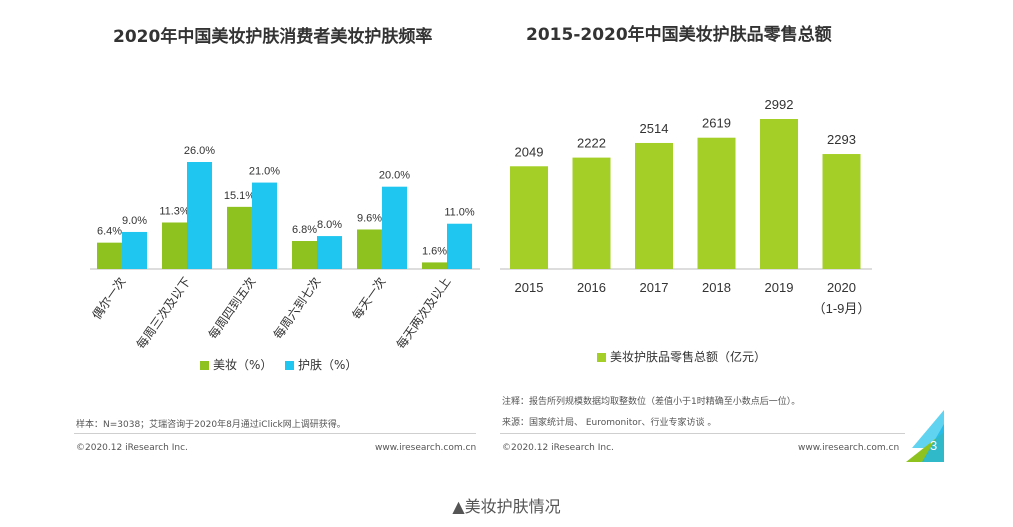 This screenshot has height=527, width=1013. I want to click on legend-skincare-label: 护肤（%）, so click(328, 365).